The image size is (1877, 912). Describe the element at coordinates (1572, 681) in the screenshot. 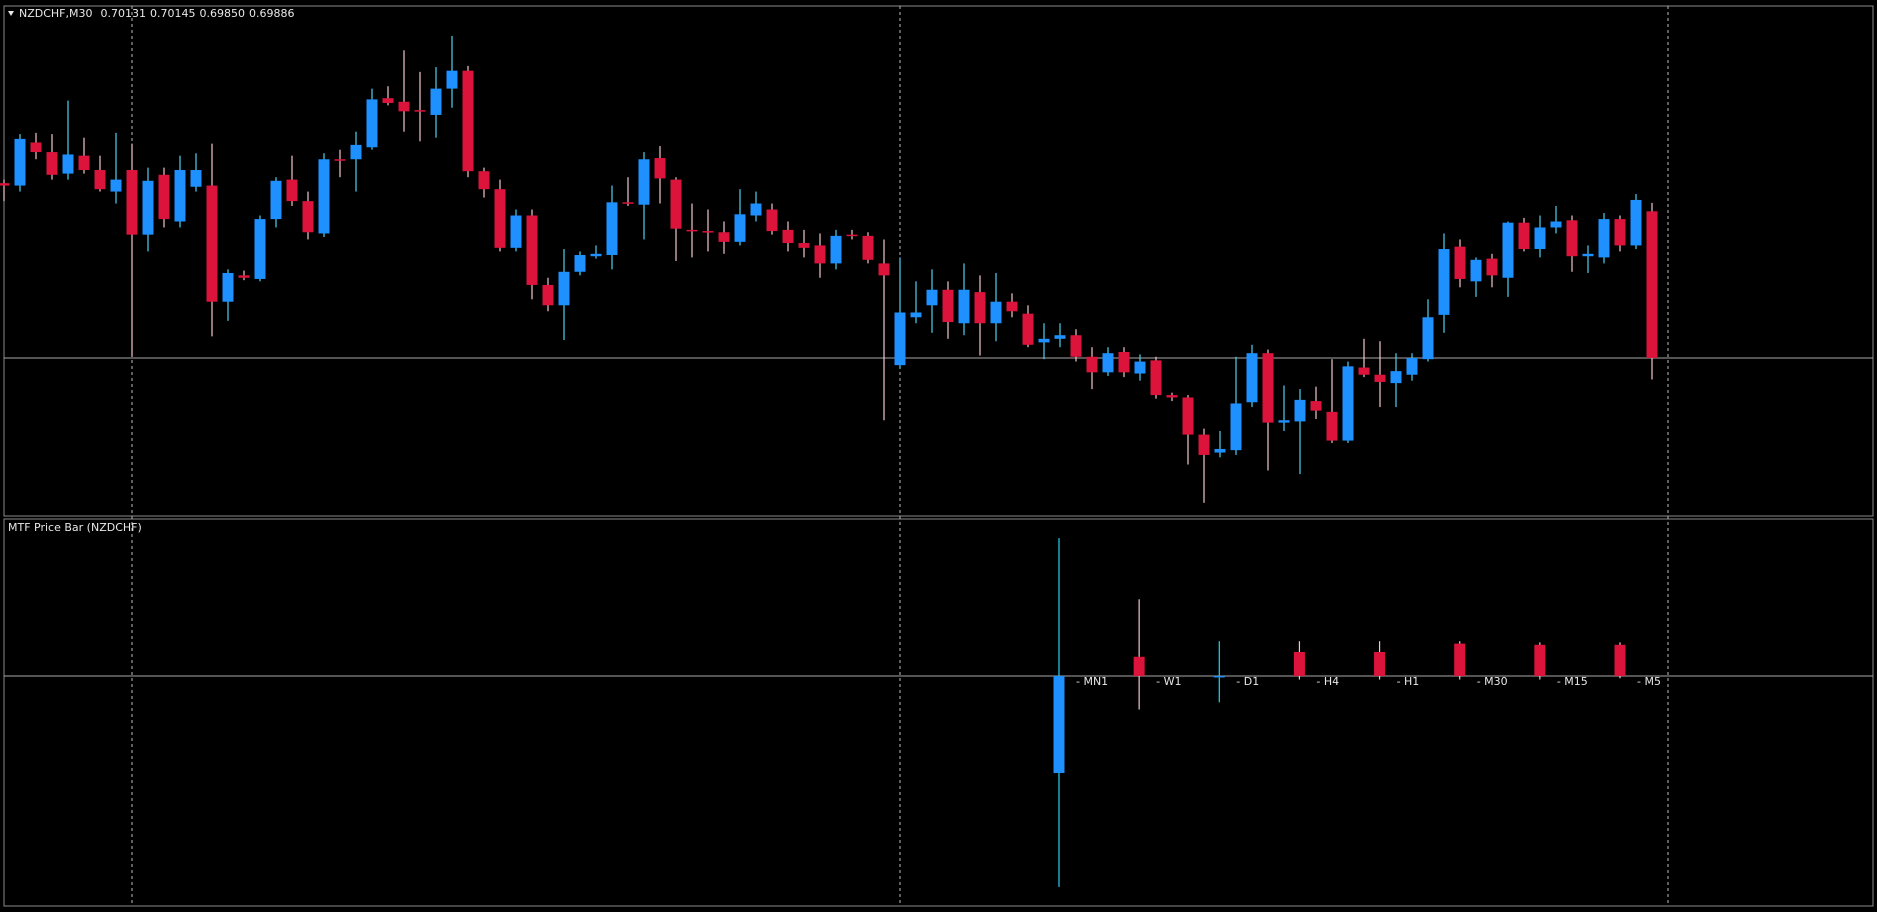

I see `timeframe-label: - M15` at that location.